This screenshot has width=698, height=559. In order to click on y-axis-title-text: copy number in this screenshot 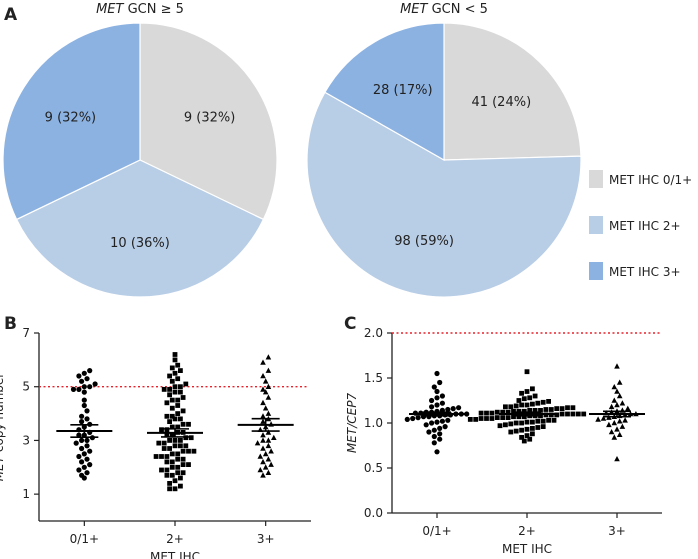, I will do `click(3, 414)`.